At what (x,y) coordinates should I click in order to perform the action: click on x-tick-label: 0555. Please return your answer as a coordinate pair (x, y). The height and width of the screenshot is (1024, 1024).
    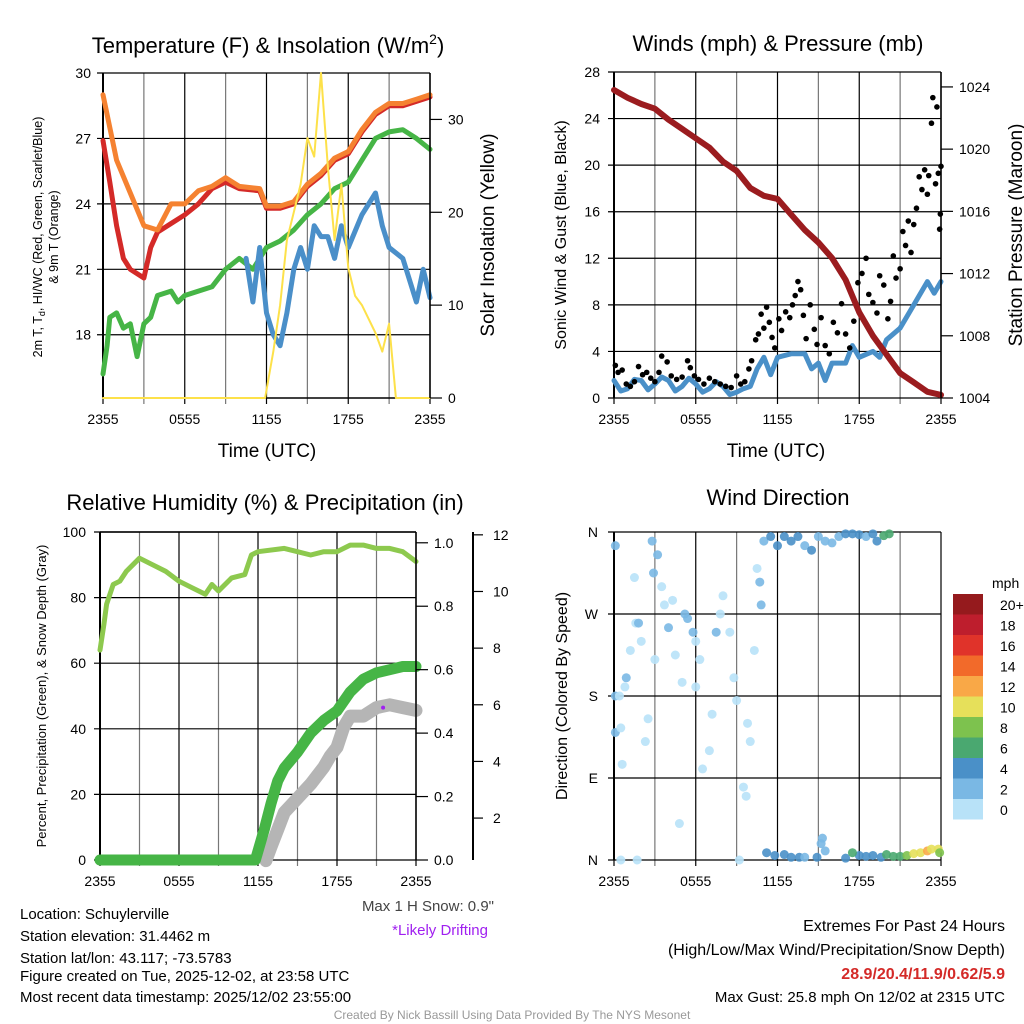
    Looking at the image, I should click on (695, 881).